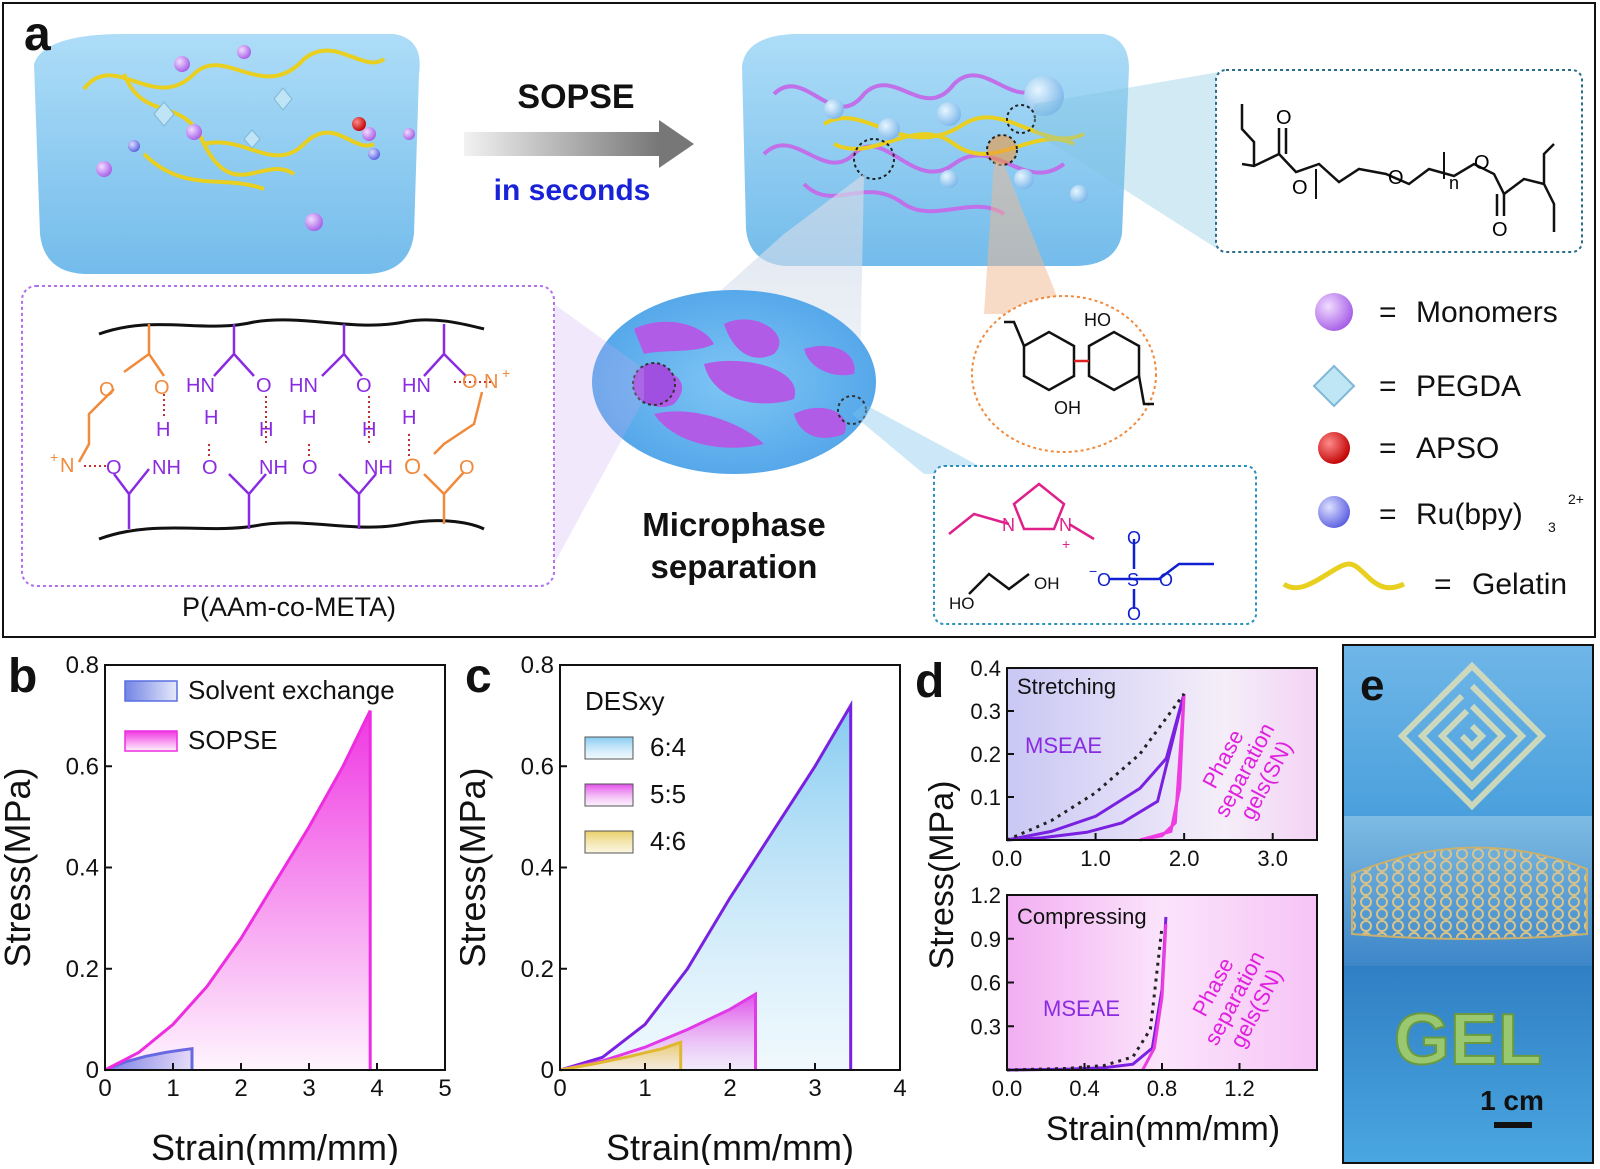  Describe the element at coordinates (537, 868) in the screenshot. I see `y-tick-label-c: 0.4` at that location.